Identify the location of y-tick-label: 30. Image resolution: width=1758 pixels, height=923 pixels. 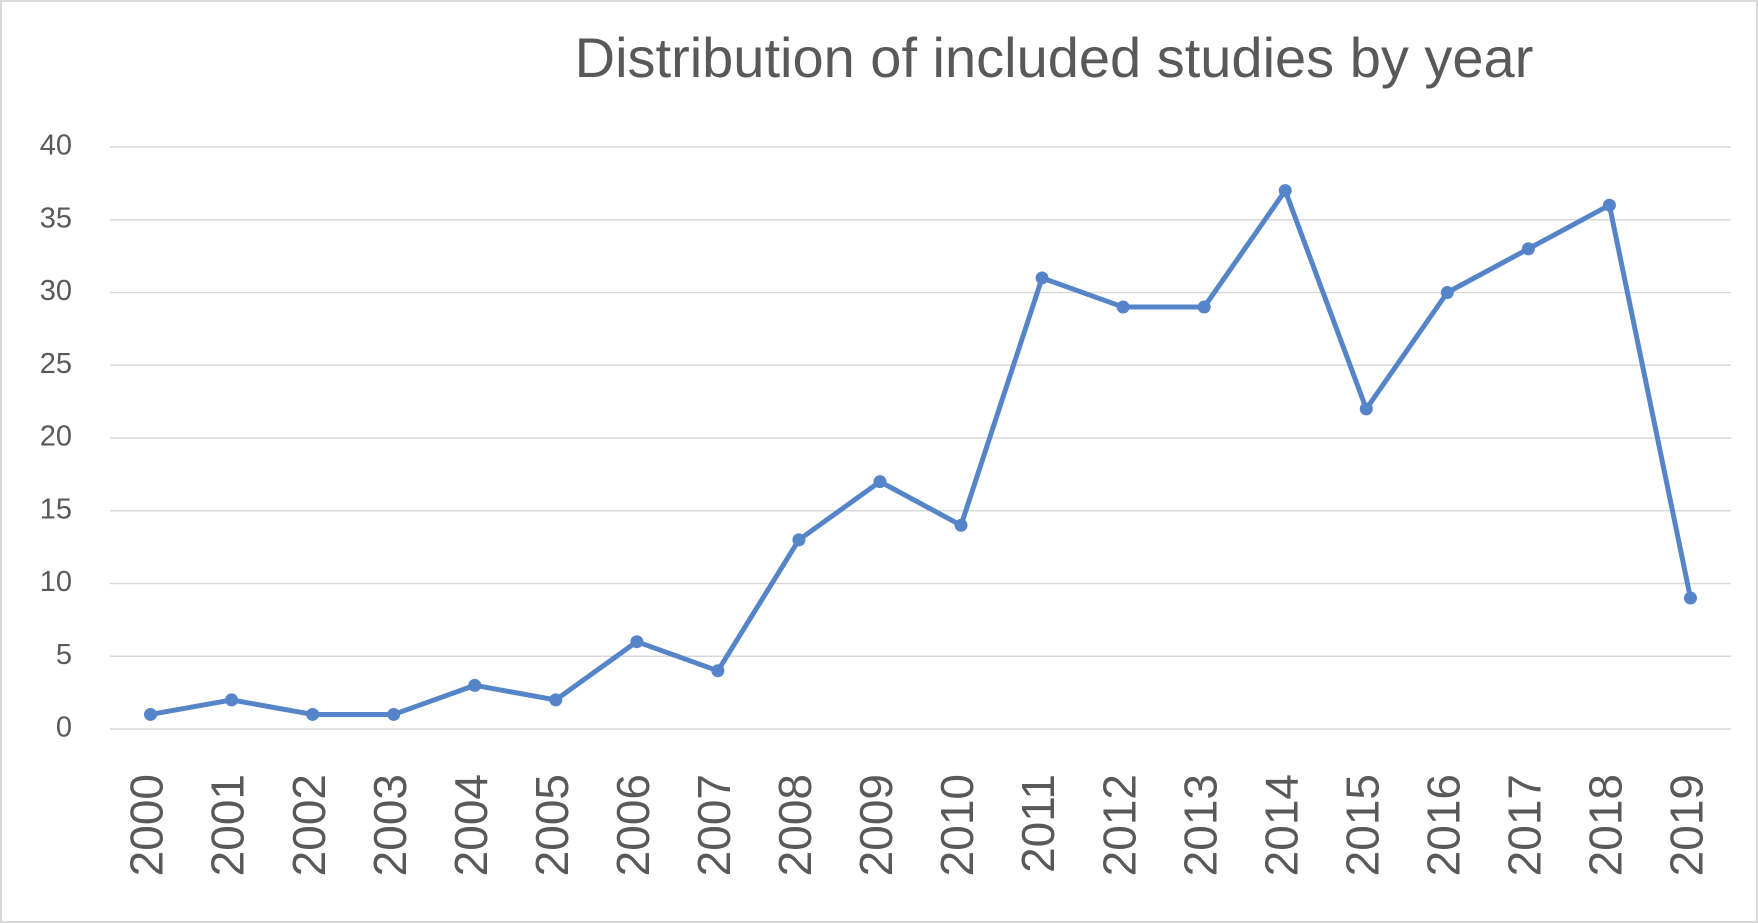
(56, 291).